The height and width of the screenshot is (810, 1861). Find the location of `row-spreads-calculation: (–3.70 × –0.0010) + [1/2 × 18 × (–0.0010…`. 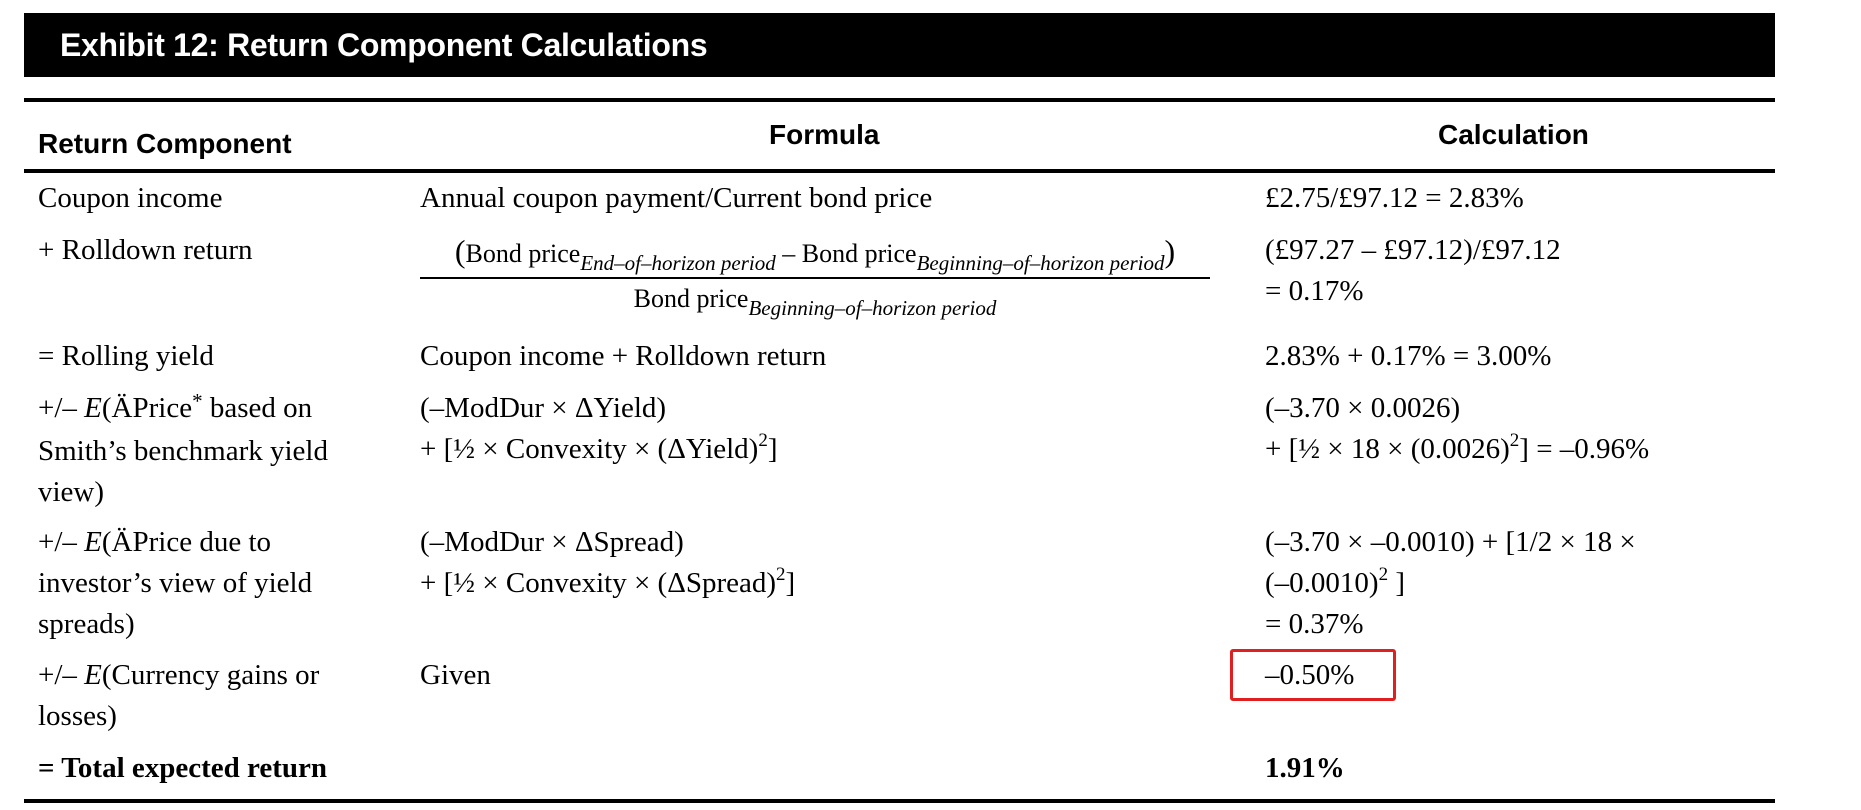

row-spreads-calculation: (–3.70 × –0.0010) + [1/2 × 18 × (–0.0010… is located at coordinates (1450, 583).